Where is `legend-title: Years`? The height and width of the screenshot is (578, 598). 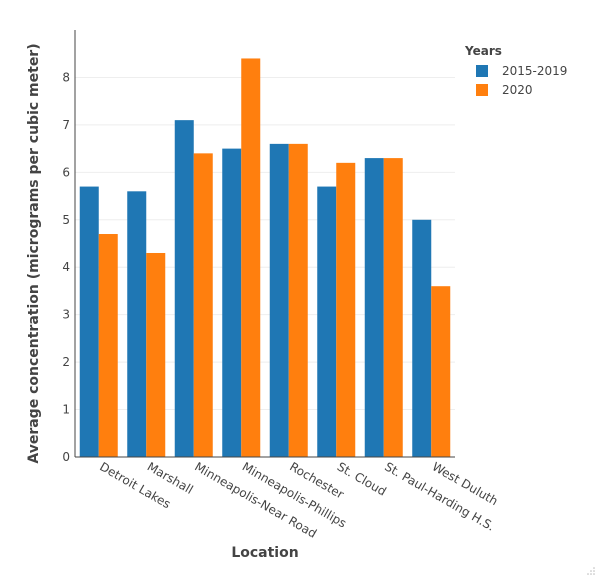 legend-title: Years is located at coordinates (483, 51).